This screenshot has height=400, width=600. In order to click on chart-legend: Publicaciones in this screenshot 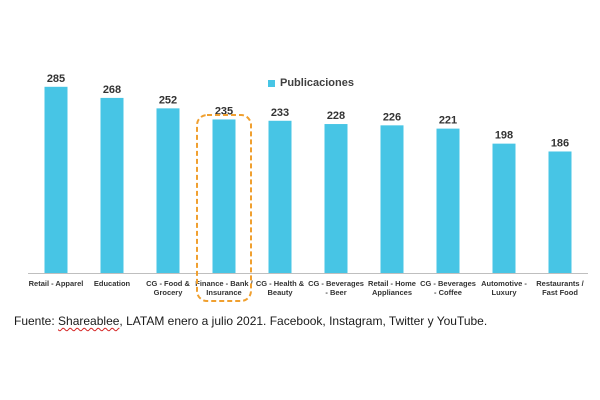, I will do `click(311, 83)`.